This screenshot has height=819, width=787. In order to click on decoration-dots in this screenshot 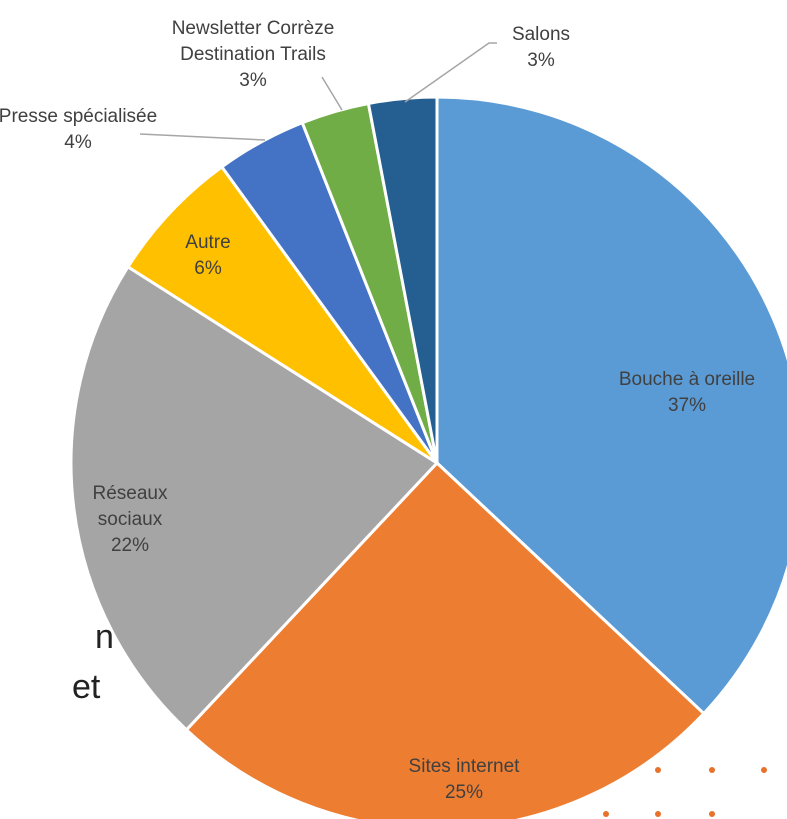, I will do `click(685, 792)`.